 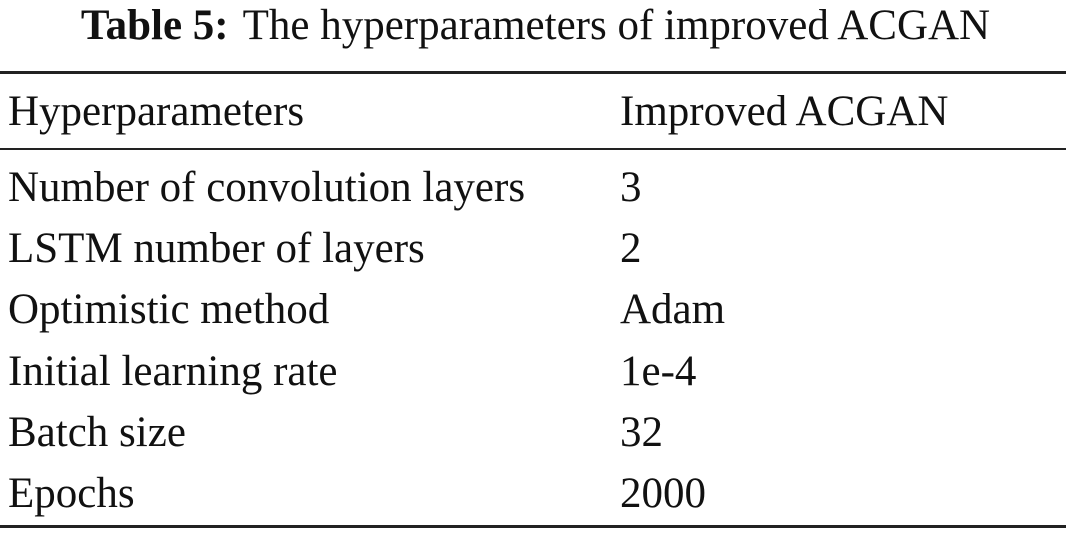 I want to click on parameter-cell: Epochs, so click(x=71, y=493).